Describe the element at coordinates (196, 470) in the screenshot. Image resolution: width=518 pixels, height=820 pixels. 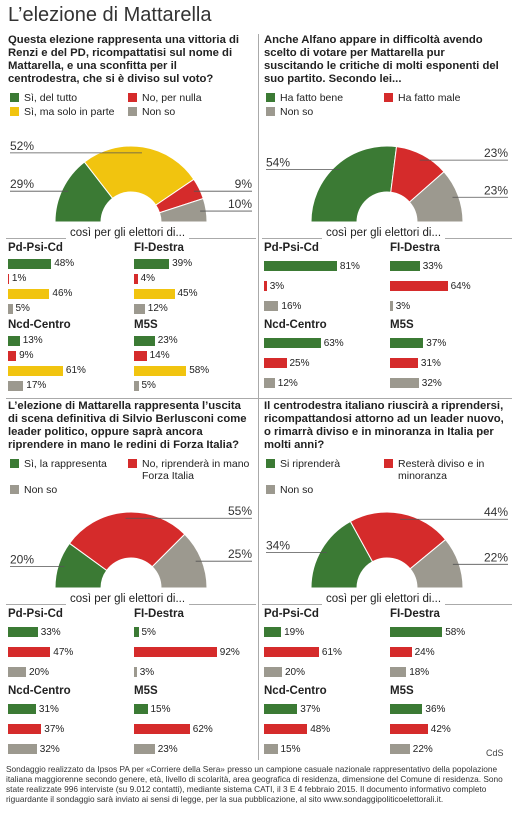
I see `legend-label: No, riprenderà in mano Forza Italia` at that location.